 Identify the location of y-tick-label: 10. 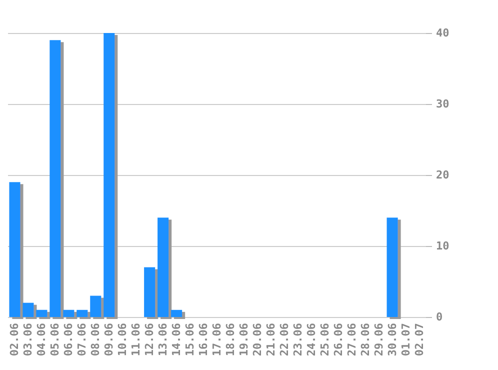
(443, 246).